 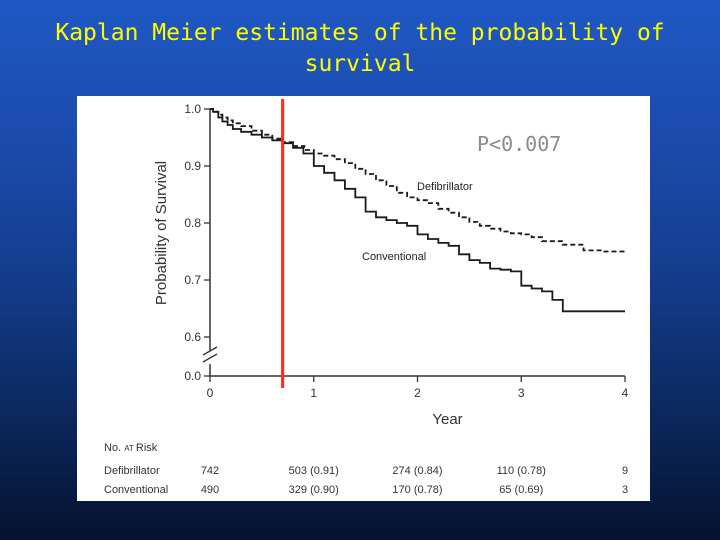 I want to click on at-risk-cell: 3, so click(x=625, y=490).